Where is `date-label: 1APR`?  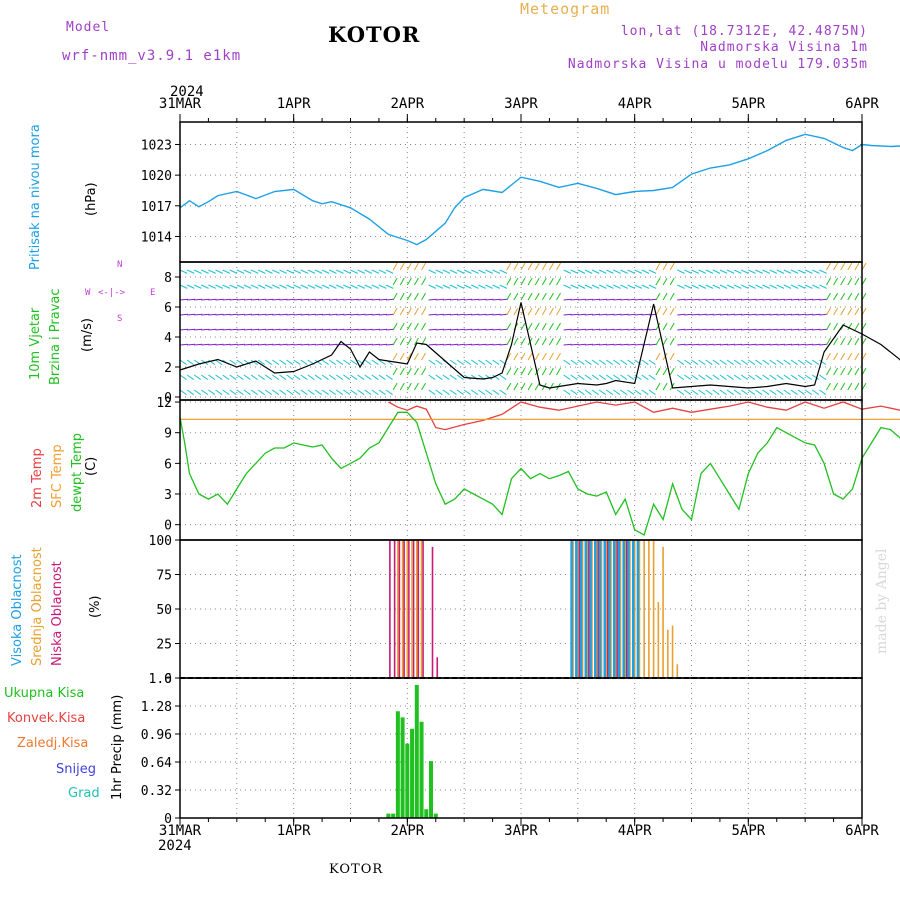
date-label: 1APR is located at coordinates (293, 831).